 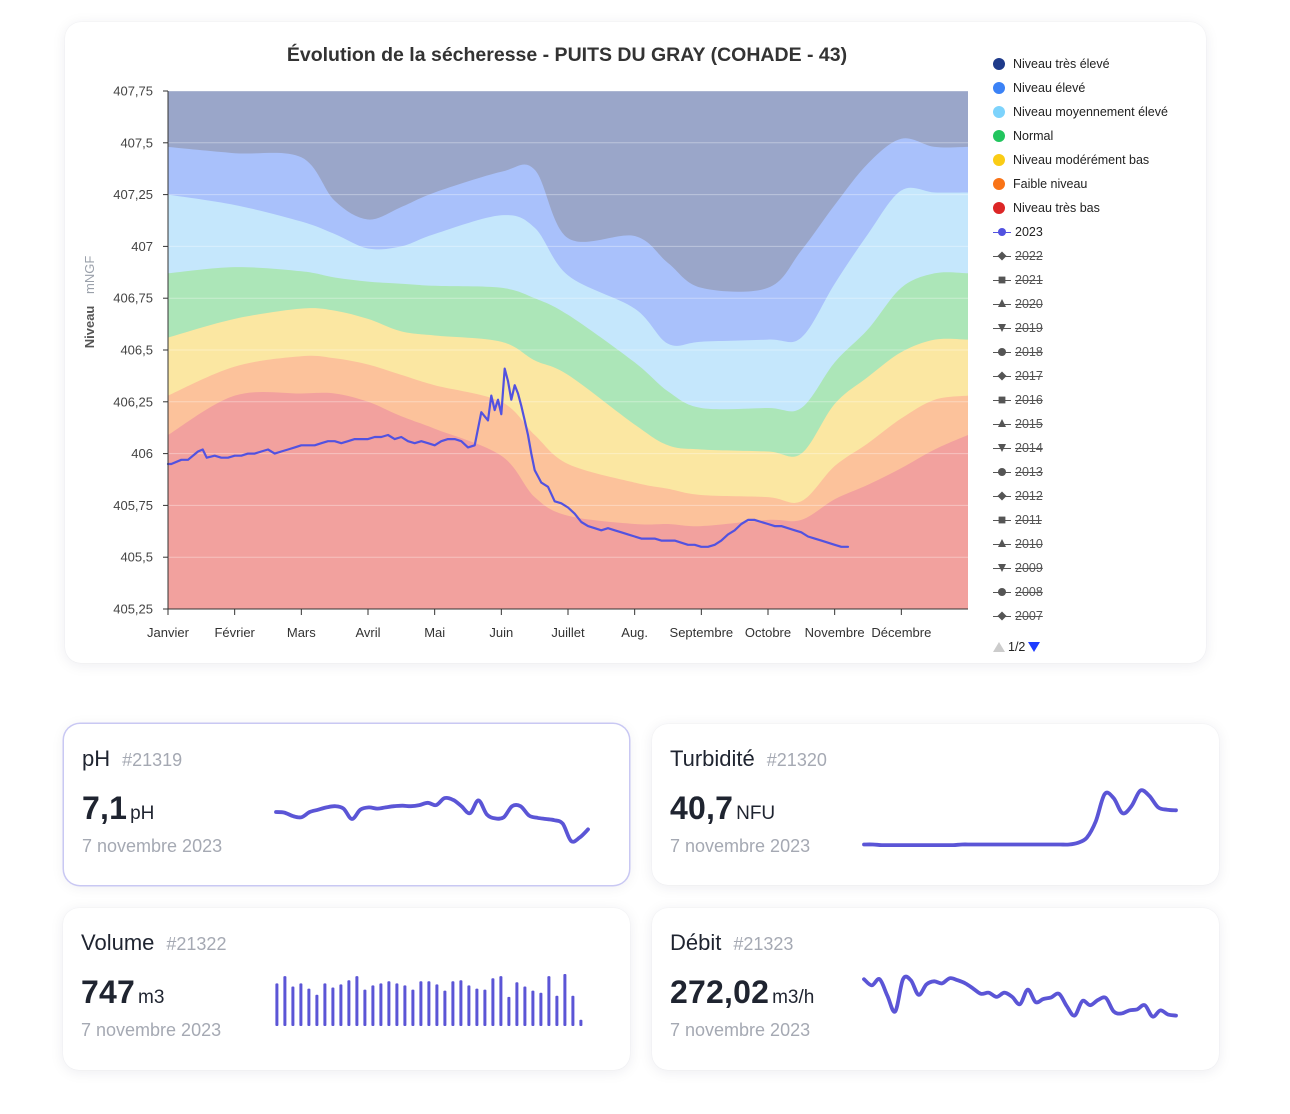 I want to click on kpi-unit: NFU, so click(x=756, y=813).